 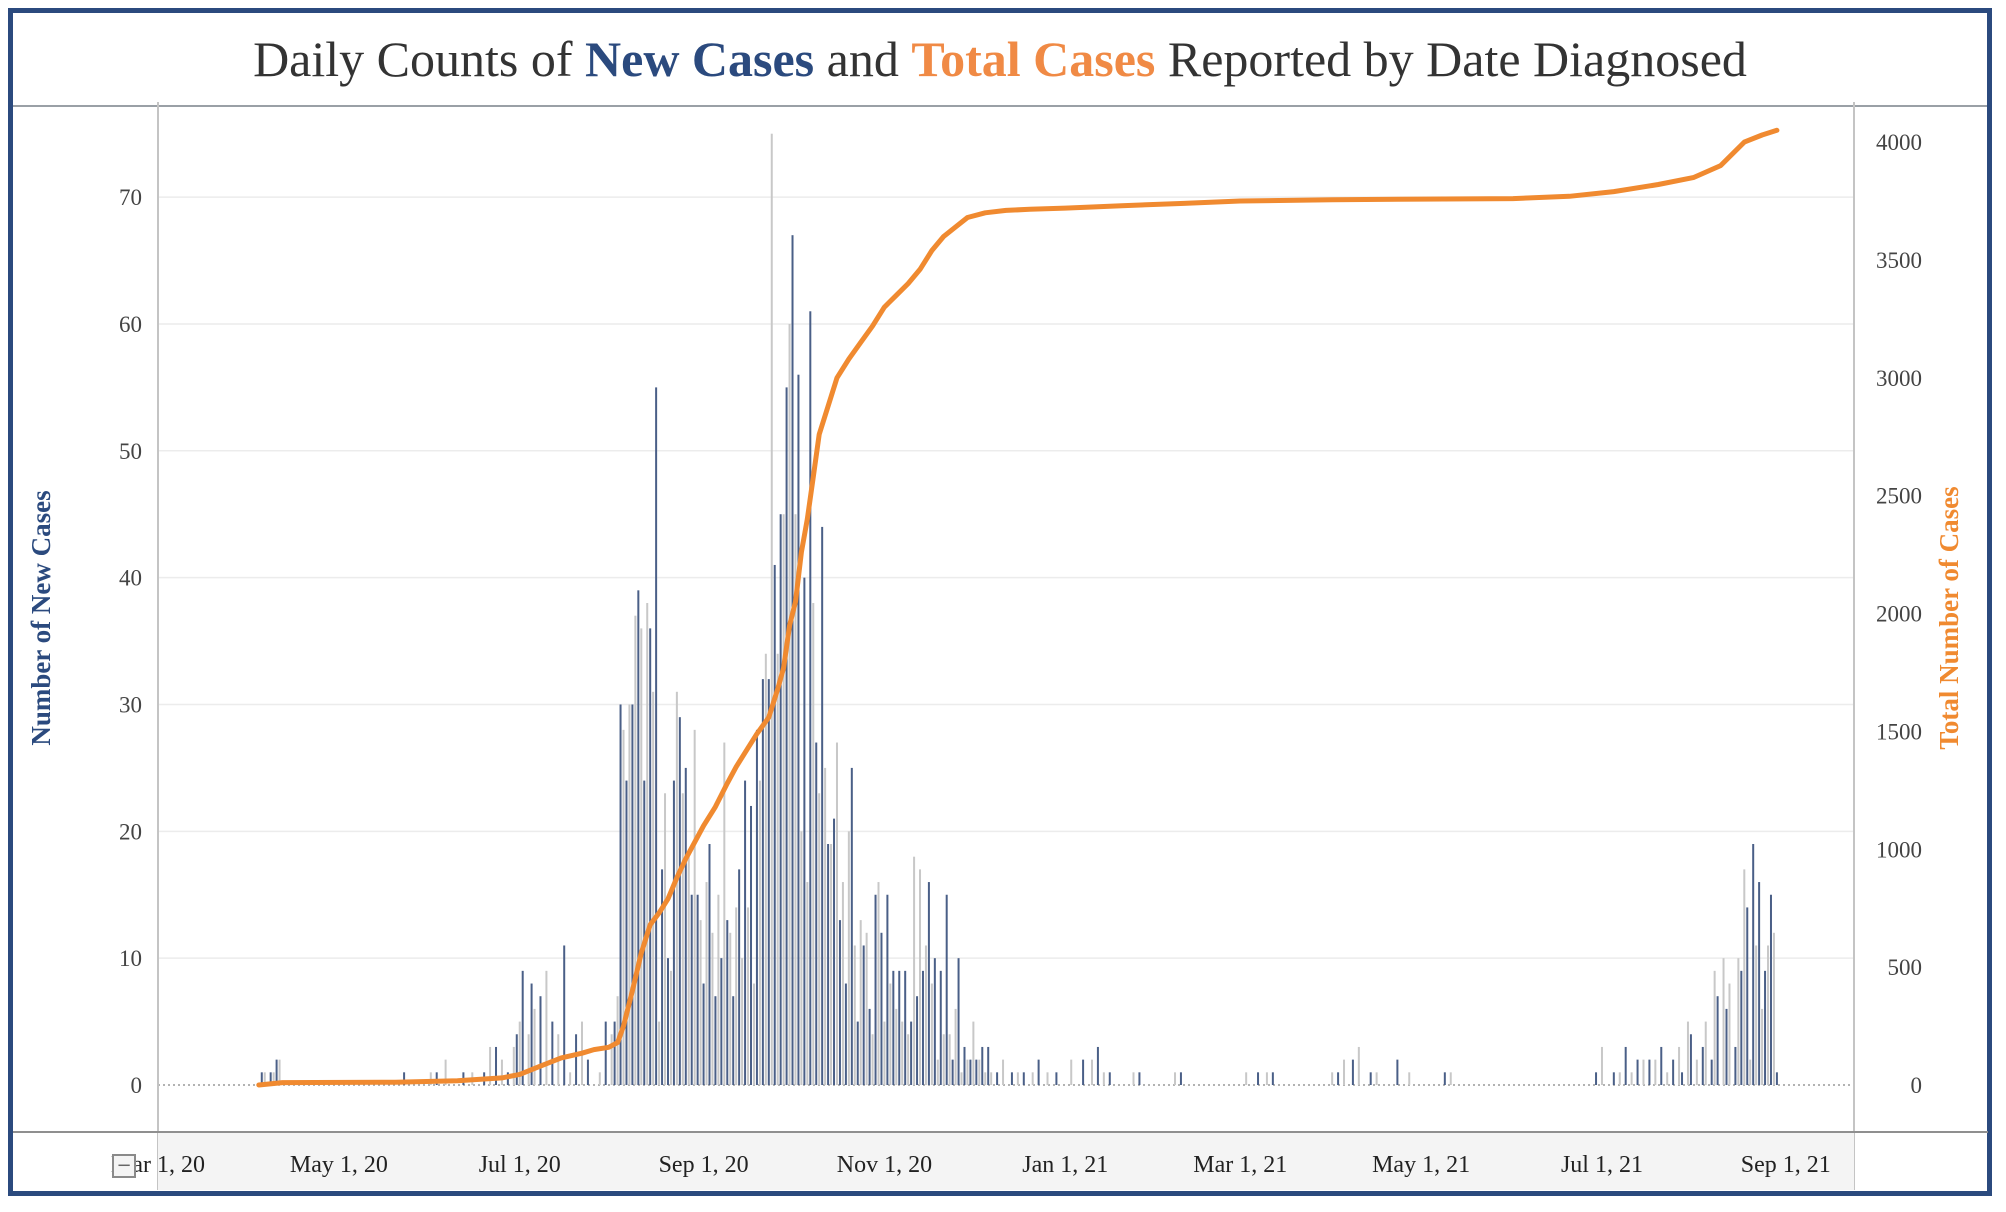 What do you see at coordinates (1949, 617) in the screenshot?
I see `right-axis-label: Total Number of Cases` at bounding box center [1949, 617].